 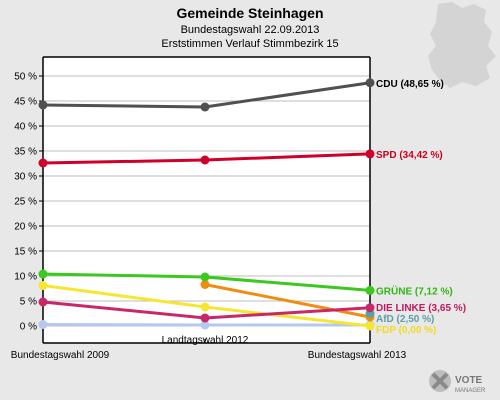 What do you see at coordinates (287, 301) in the screenshot?
I see `series-line` at bounding box center [287, 301].